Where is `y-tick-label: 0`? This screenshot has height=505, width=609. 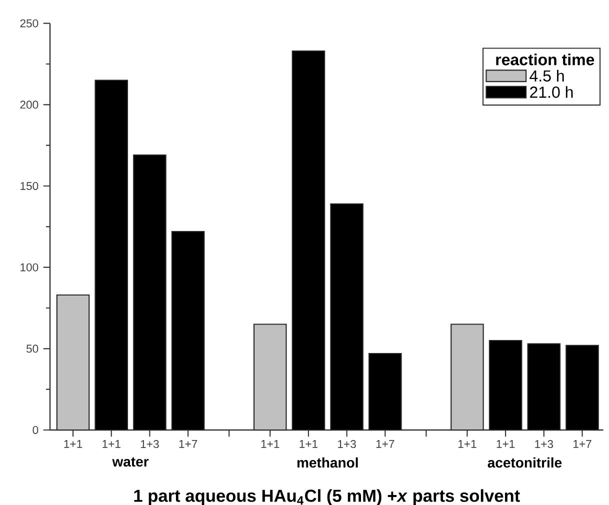 y-tick-label: 0 is located at coordinates (35, 430).